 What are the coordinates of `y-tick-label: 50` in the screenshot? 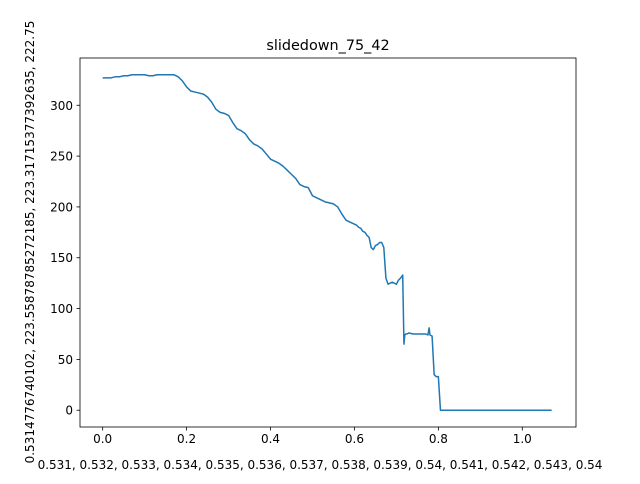 It's located at (65, 360).